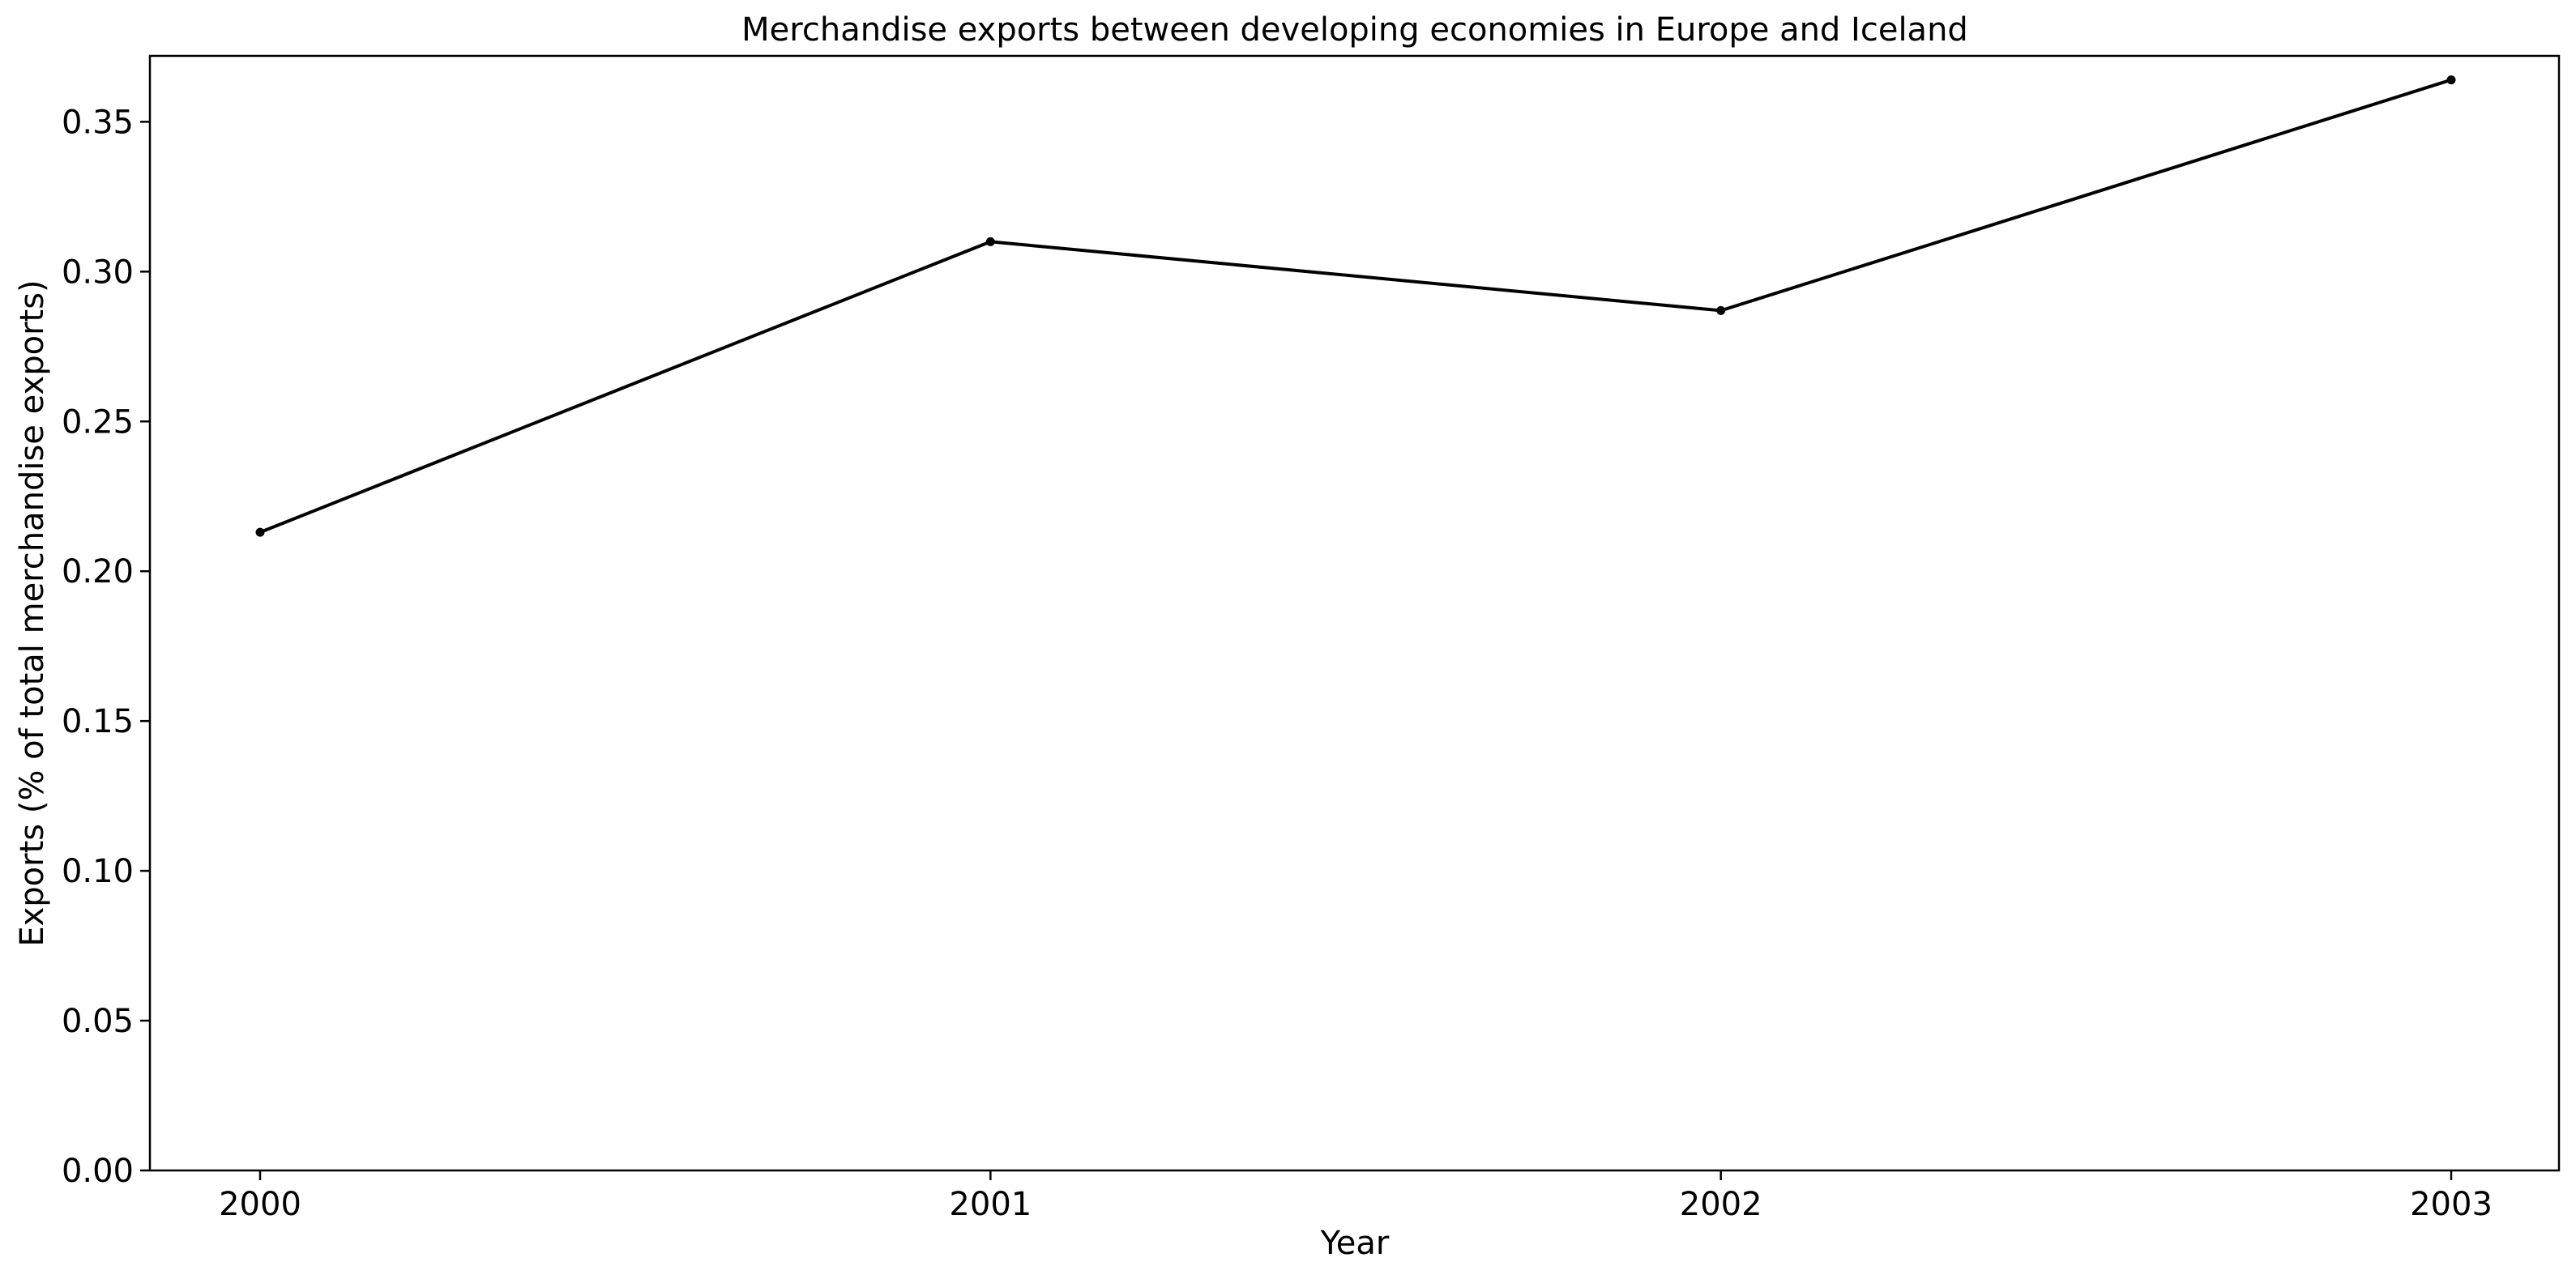 The height and width of the screenshot is (1279, 2576). I want to click on y-tick-label: 0.30, so click(98, 272).